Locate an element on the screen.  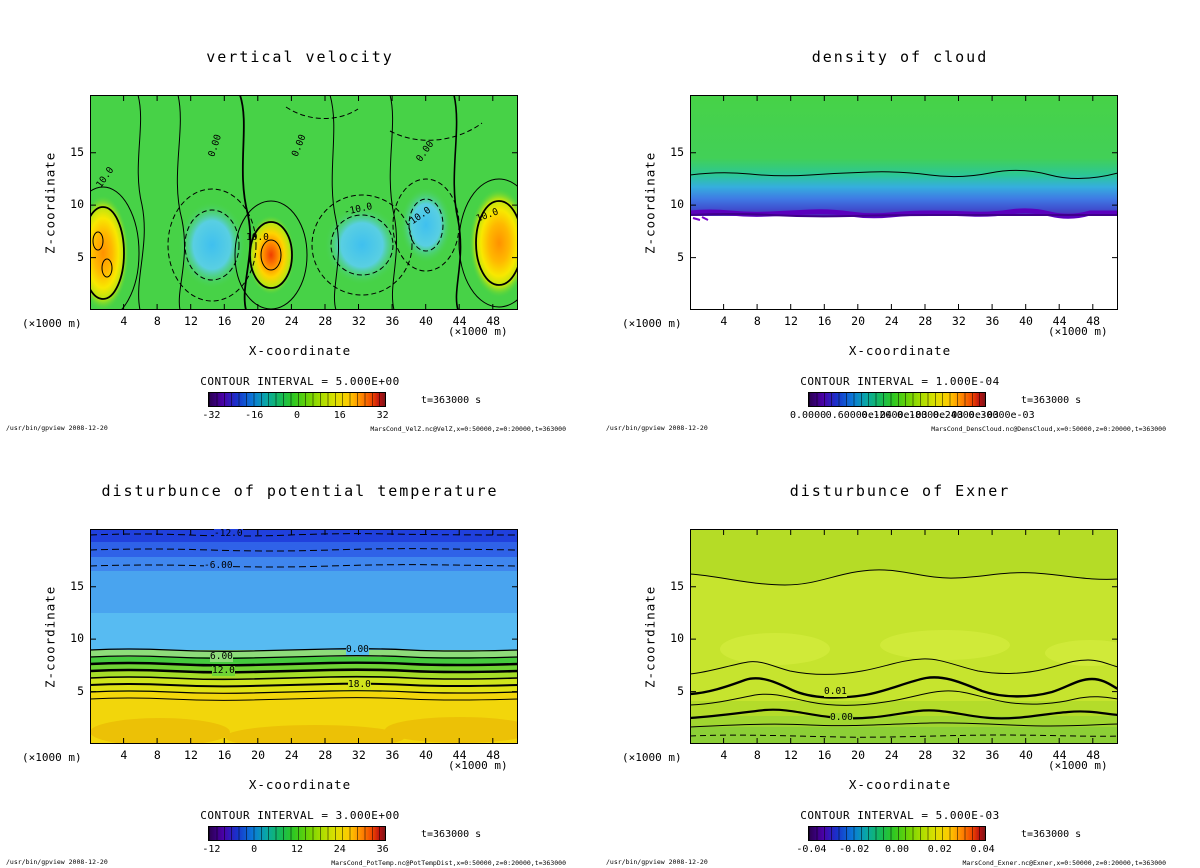
plot-area: -12.0 -6.00 0.00 6.00 12.0 18.0 is located at coordinates (304, 636).